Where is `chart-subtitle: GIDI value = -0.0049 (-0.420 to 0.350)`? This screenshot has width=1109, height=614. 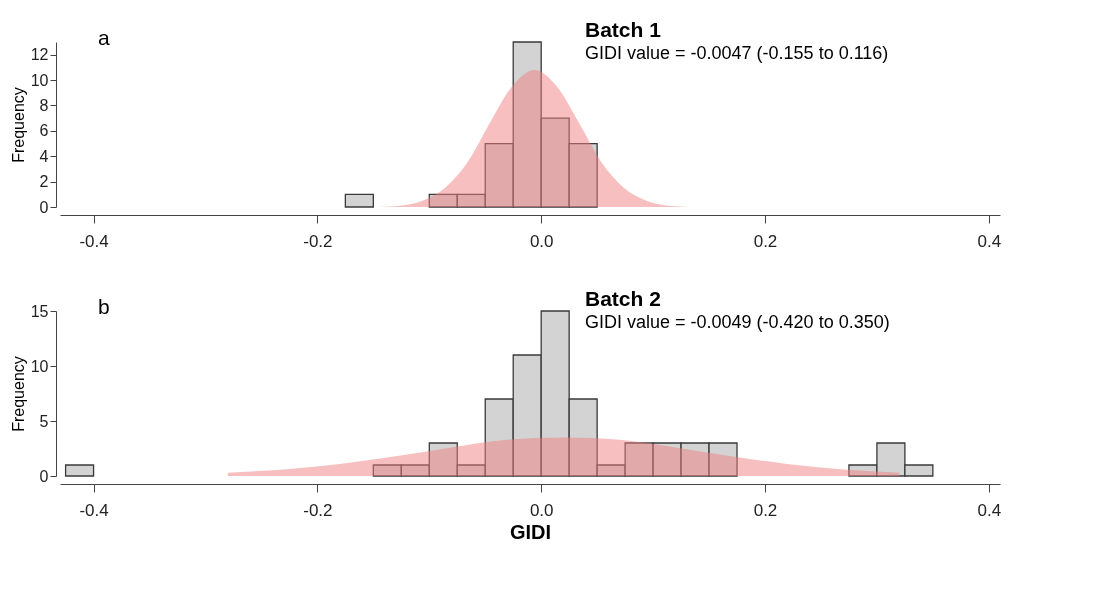 chart-subtitle: GIDI value = -0.0049 (-0.420 to 0.350) is located at coordinates (737, 322).